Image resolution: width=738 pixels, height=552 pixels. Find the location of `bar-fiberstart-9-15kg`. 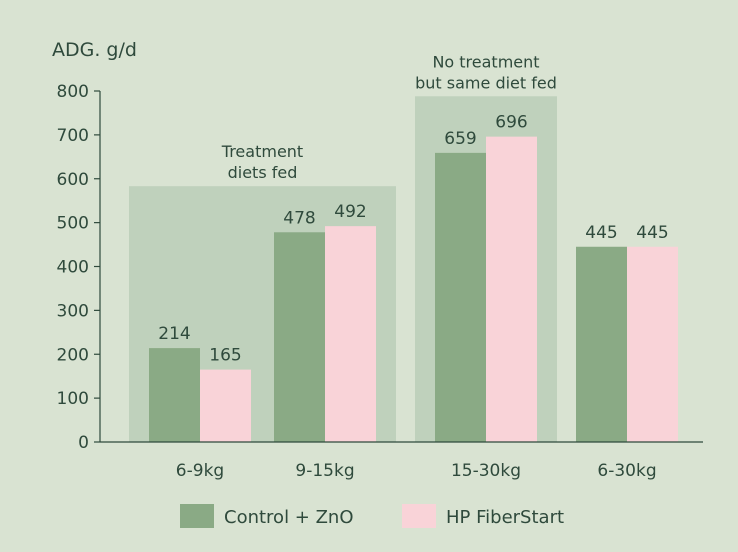

bar-fiberstart-9-15kg is located at coordinates (350, 334).